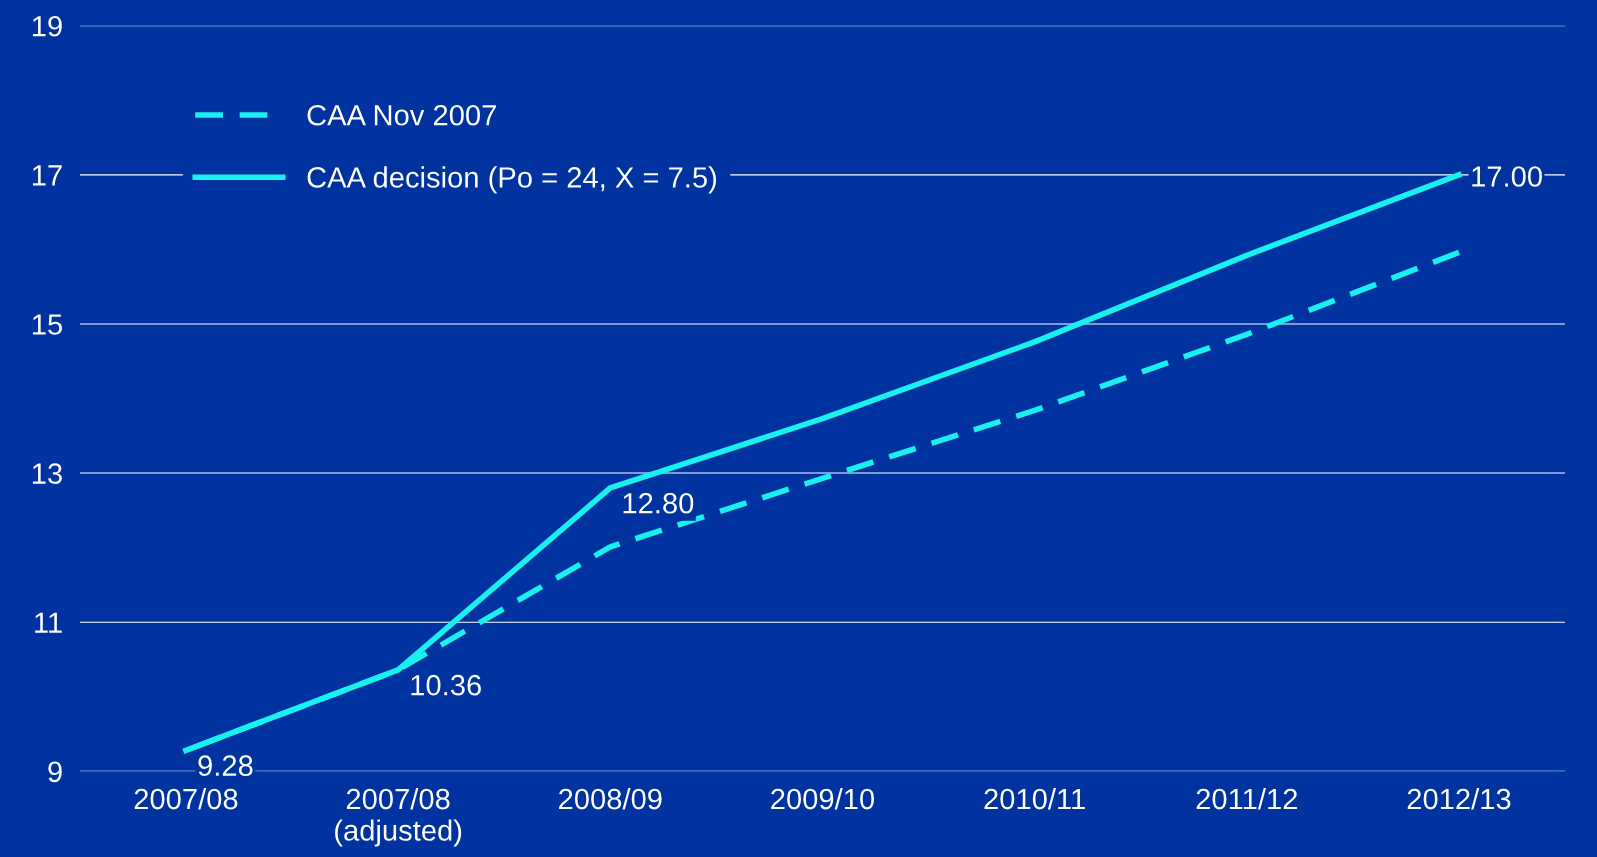 The image size is (1597, 857). What do you see at coordinates (610, 798) in the screenshot?
I see `x-tick-label: 2008/09` at bounding box center [610, 798].